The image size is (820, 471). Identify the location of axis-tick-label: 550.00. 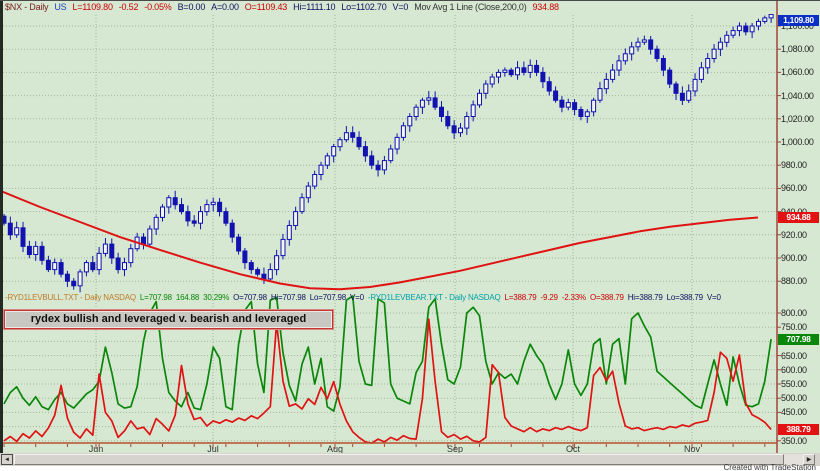
(794, 384).